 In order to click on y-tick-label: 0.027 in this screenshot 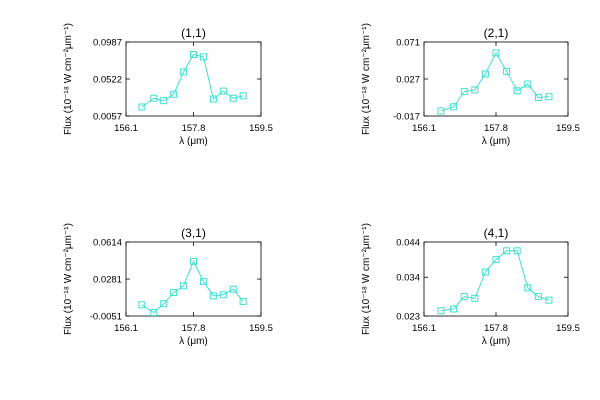, I will do `click(408, 80)`.